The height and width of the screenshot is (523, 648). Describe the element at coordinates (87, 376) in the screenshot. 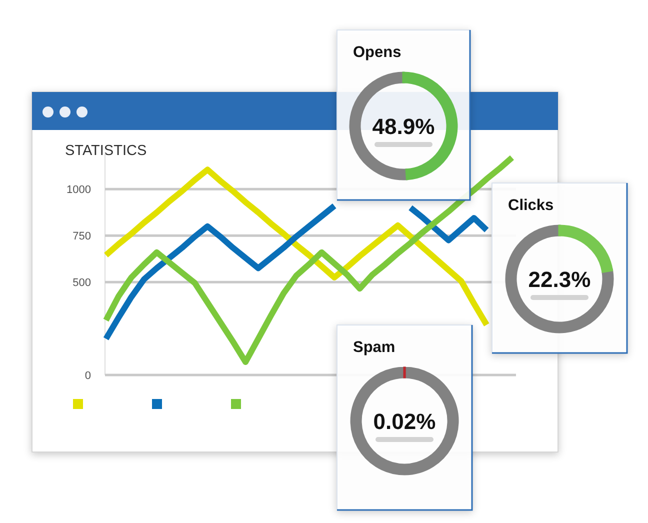

I see `y-tick-label: 0` at that location.